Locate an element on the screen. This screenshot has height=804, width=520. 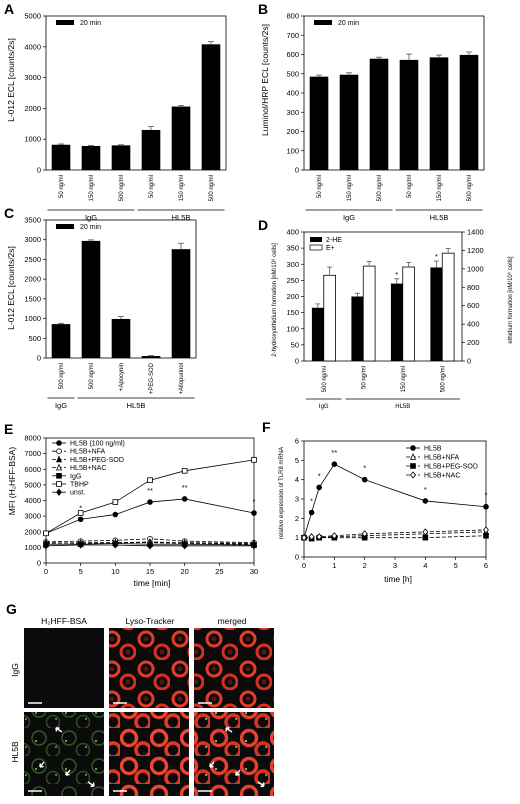
g-row-header-igg: IgG is located at coordinates (15, 670).